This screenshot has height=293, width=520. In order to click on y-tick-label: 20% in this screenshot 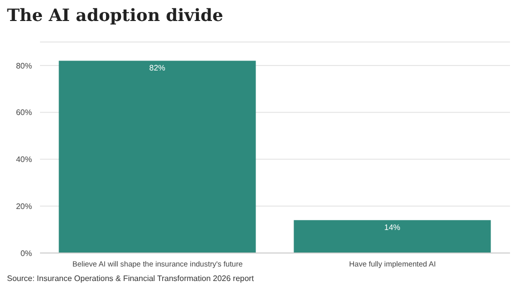, I will do `click(24, 206)`.